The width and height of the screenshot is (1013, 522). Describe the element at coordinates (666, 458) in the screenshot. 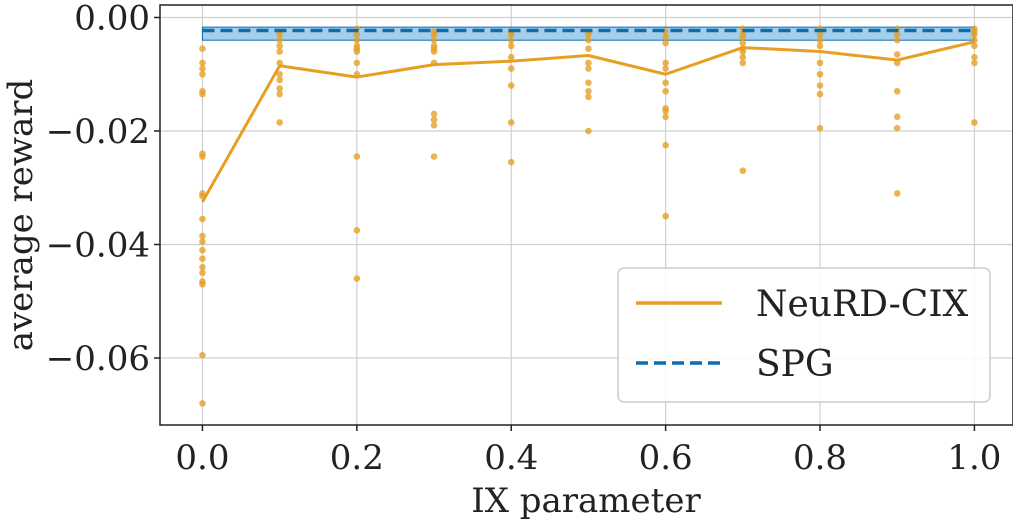

I see `x-tick-label: 0.6` at that location.